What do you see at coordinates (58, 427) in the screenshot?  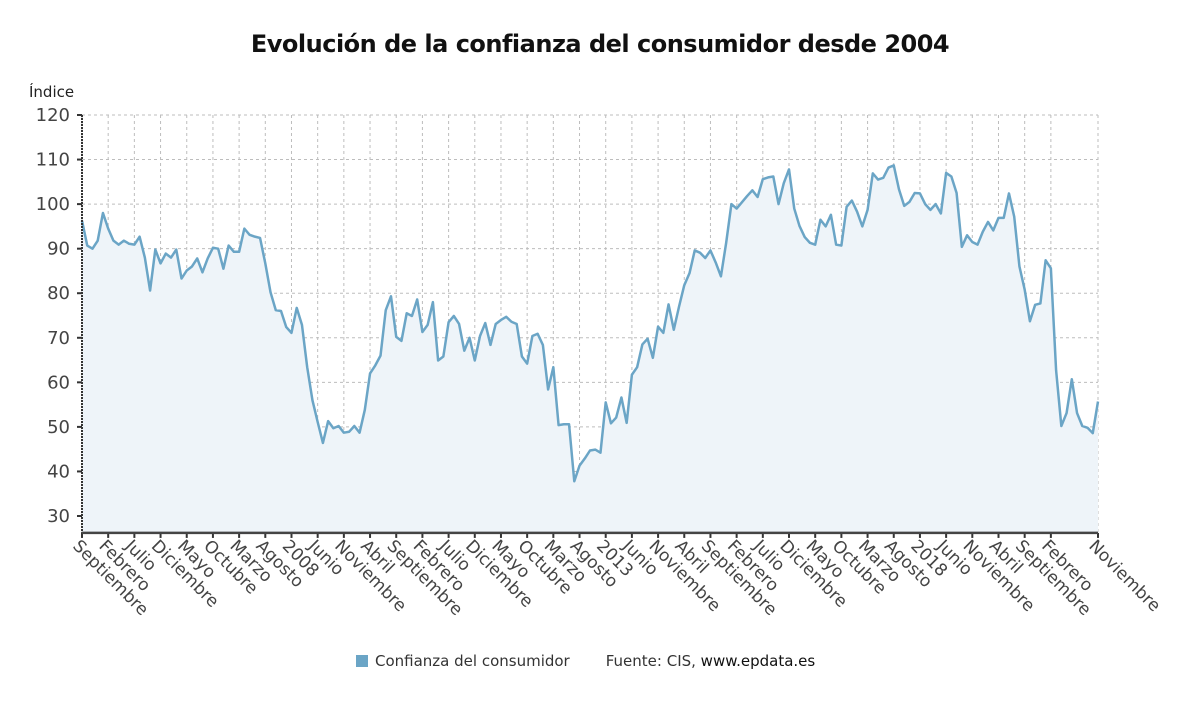 I see `y-tick-label: 50` at bounding box center [58, 427].